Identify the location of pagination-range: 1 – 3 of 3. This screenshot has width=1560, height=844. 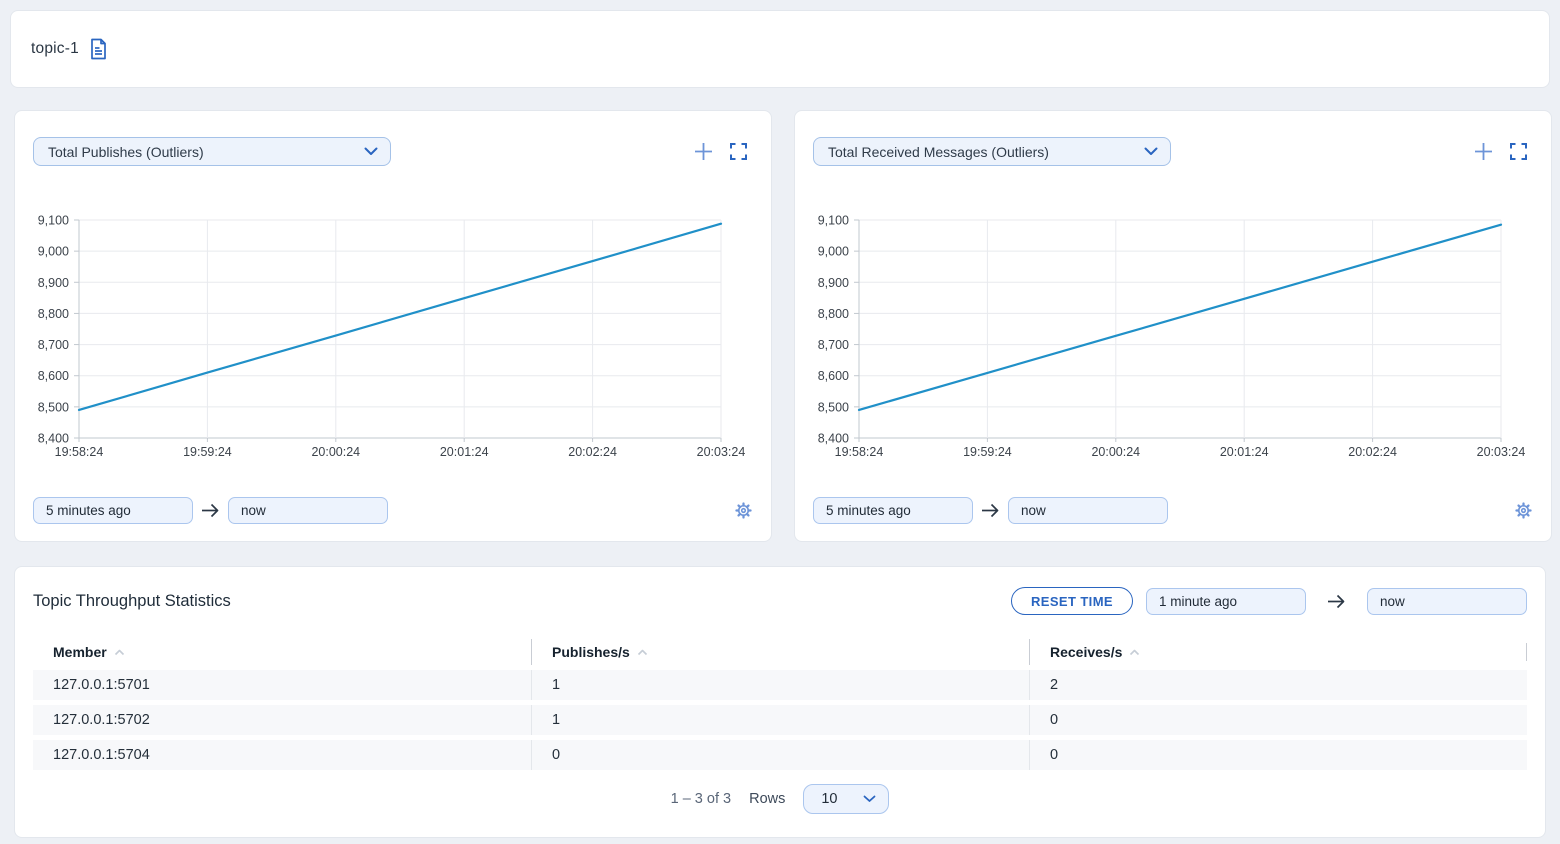
(701, 799).